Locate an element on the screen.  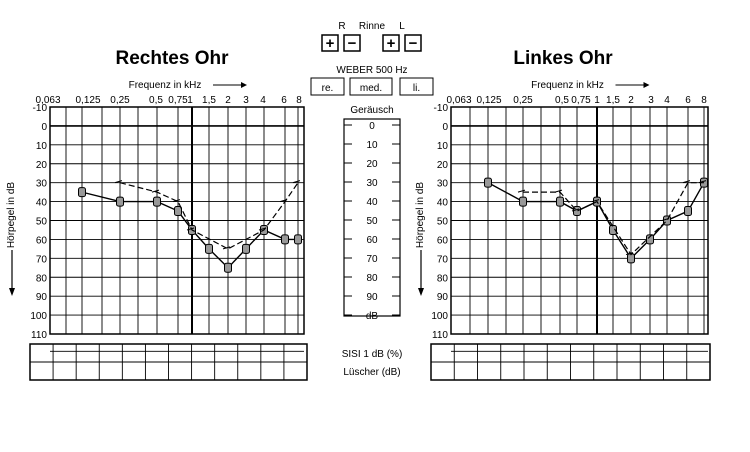
x-tick-label: 0,25 is located at coordinates (120, 100).